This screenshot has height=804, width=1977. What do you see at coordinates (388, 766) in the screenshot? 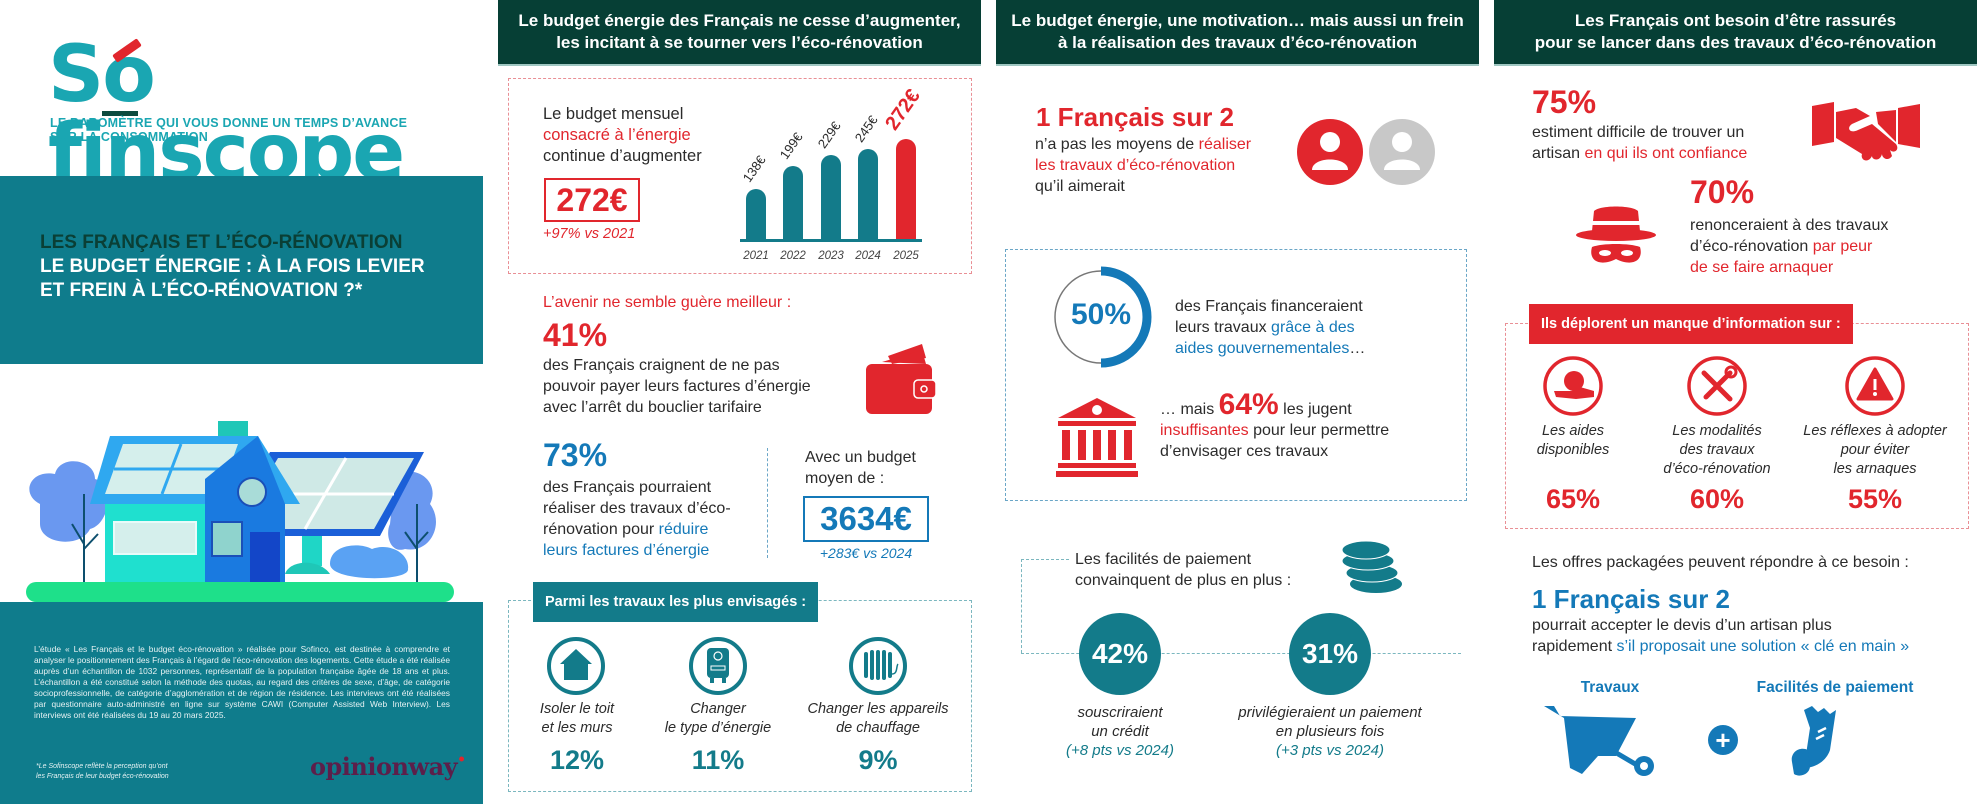
I see `opinionway-logo: opinionway•` at bounding box center [388, 766].